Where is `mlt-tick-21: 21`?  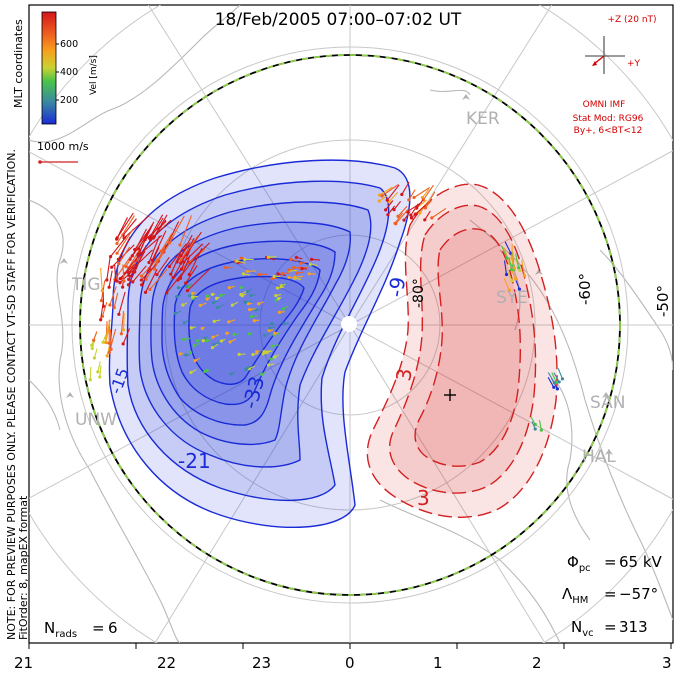
mlt-tick-21: 21 is located at coordinates (23, 663).